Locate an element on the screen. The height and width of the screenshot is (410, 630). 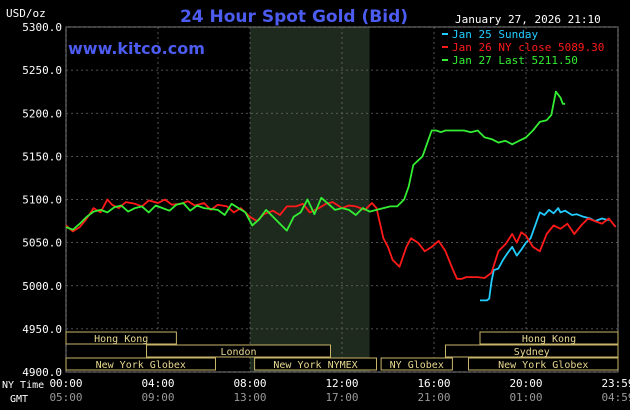
x-axis-label-gmt: GMT is located at coordinates (19, 399).